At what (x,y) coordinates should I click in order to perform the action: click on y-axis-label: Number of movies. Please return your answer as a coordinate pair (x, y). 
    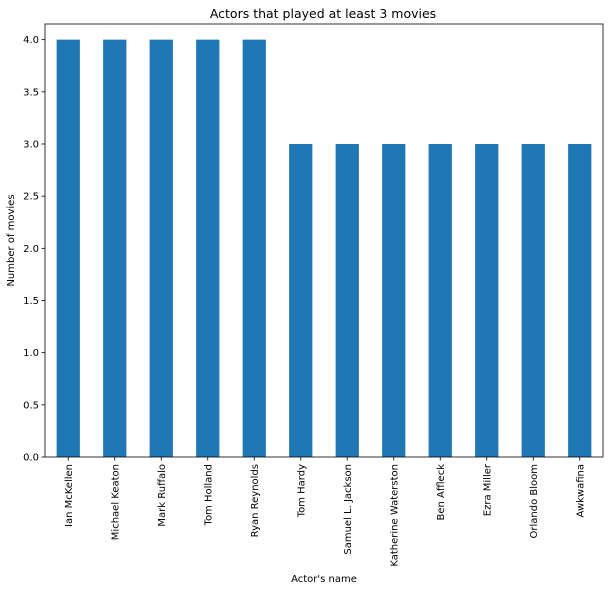
    Looking at the image, I should click on (11, 240).